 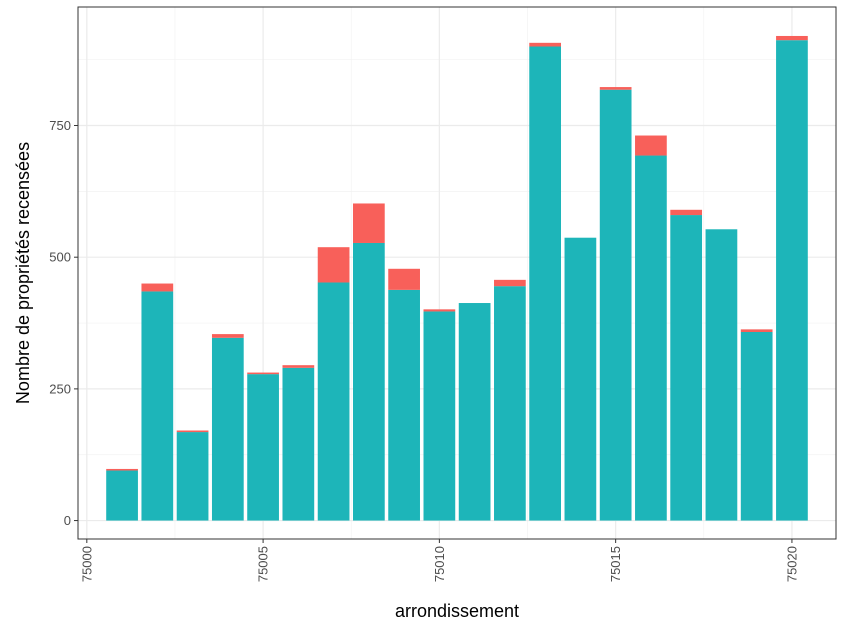 What do you see at coordinates (60, 125) in the screenshot?
I see `y-tick-label: 750` at bounding box center [60, 125].